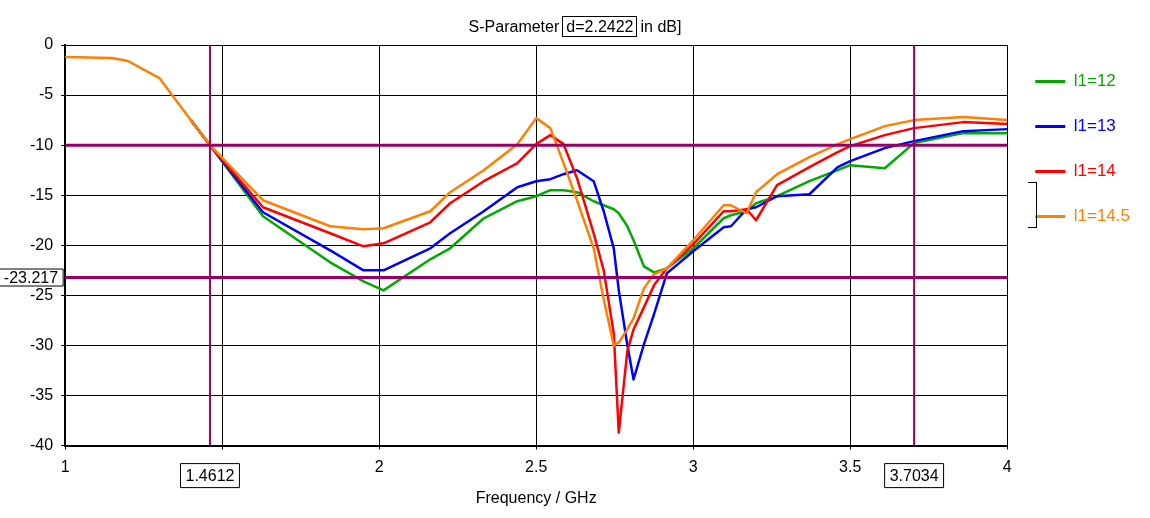  Describe the element at coordinates (31, 277) in the screenshot. I see `ref-line-label: -23.217` at that location.